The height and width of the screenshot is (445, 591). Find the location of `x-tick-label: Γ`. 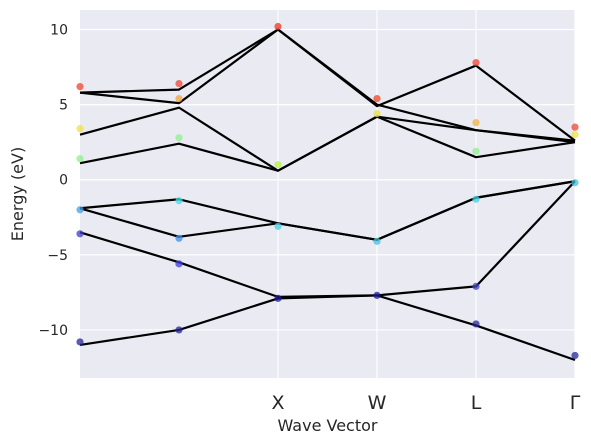

x-tick-label: Γ is located at coordinates (575, 403).